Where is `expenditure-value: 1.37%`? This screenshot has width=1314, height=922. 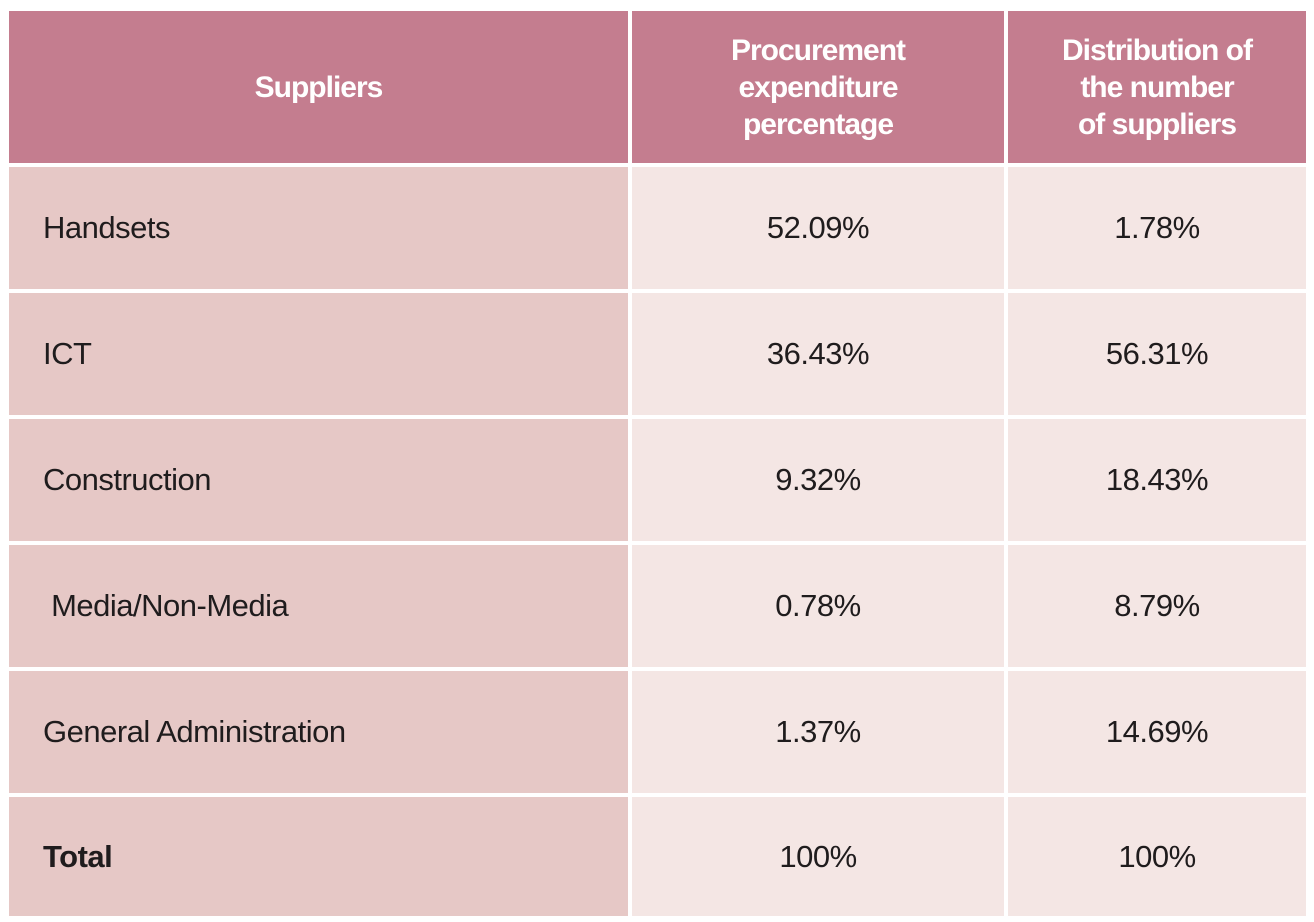 expenditure-value: 1.37% is located at coordinates (818, 732).